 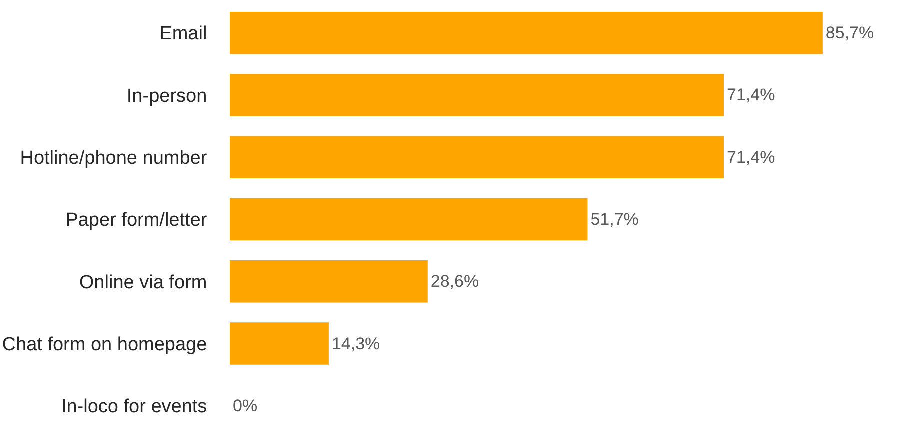 I want to click on y-tick-label: Email, so click(x=184, y=34).